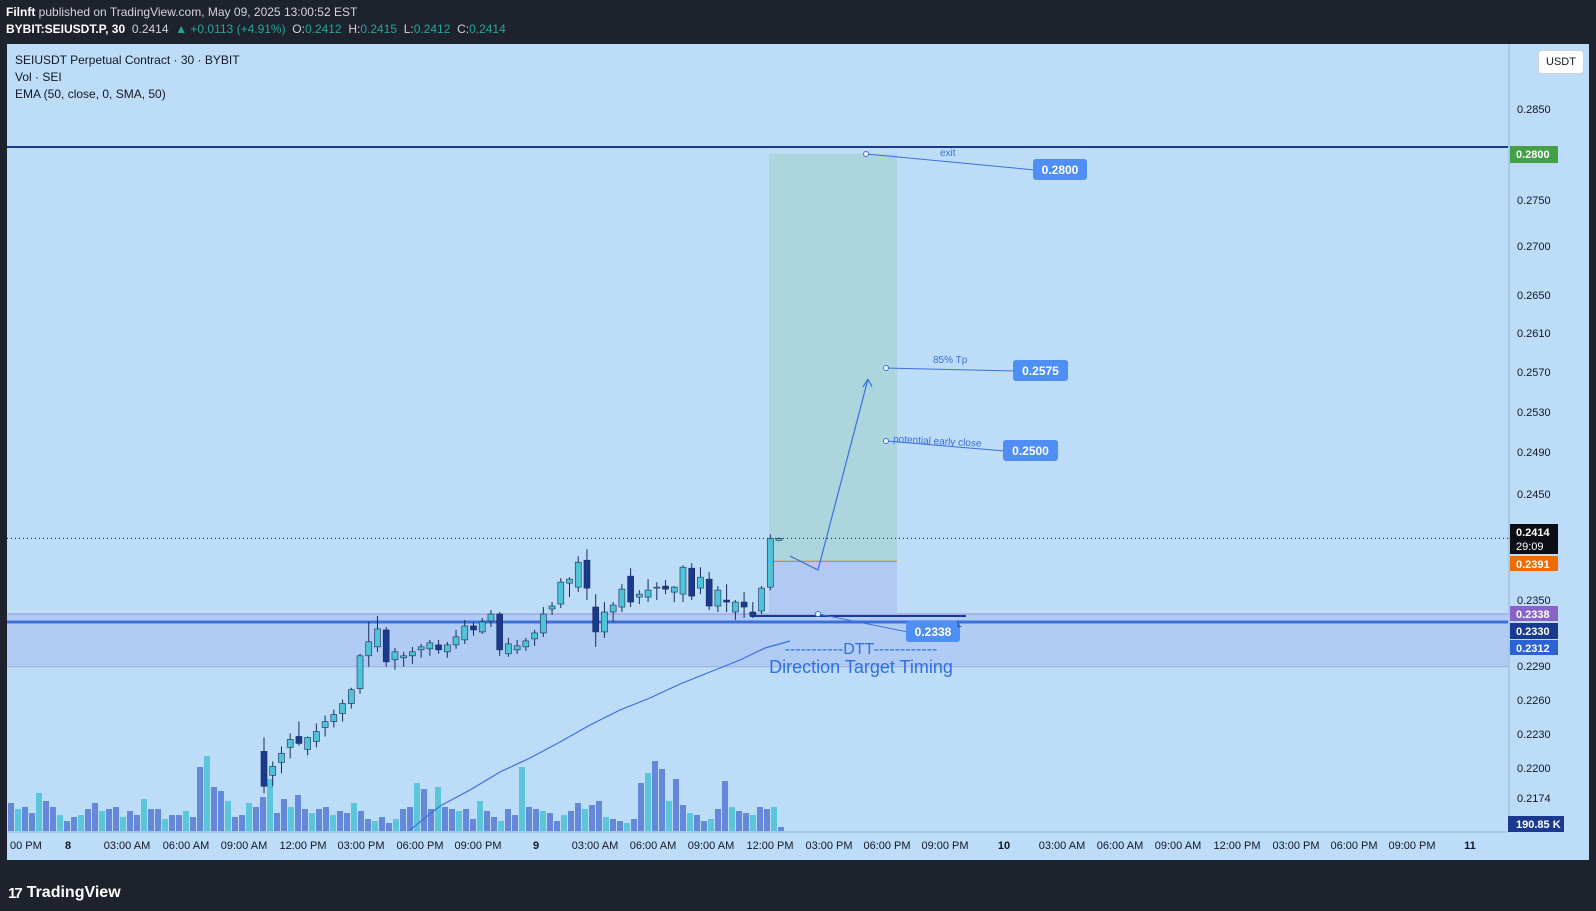  Describe the element at coordinates (1534, 539) in the screenshot. I see `current-price-badge` at that location.